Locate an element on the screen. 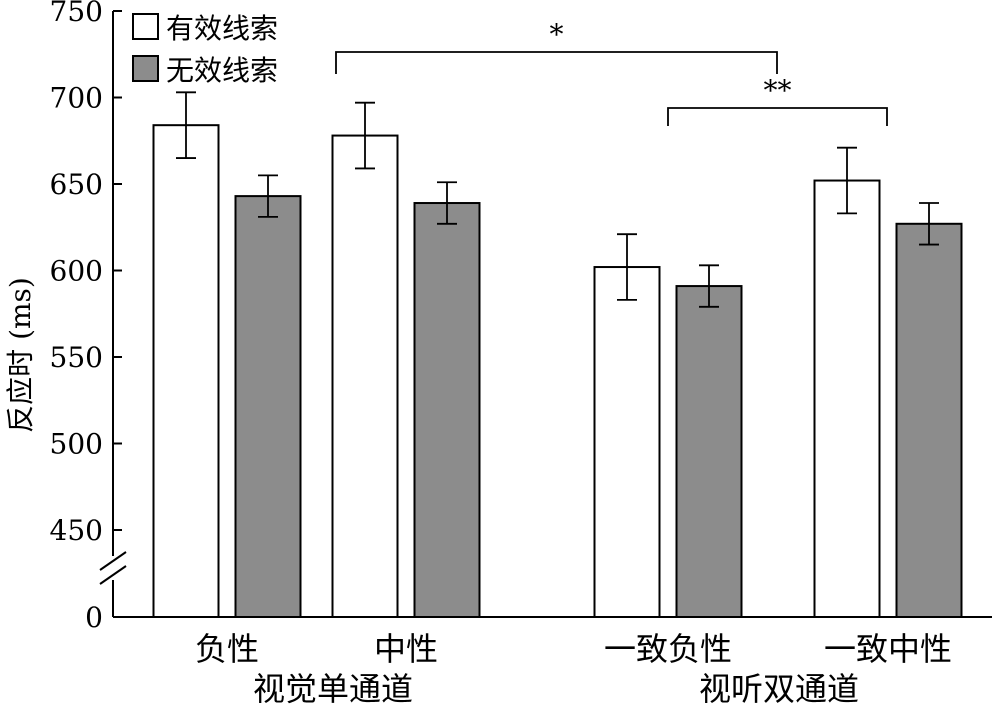 The image size is (1000, 706). legend-label: 有效线索 is located at coordinates (222, 28).